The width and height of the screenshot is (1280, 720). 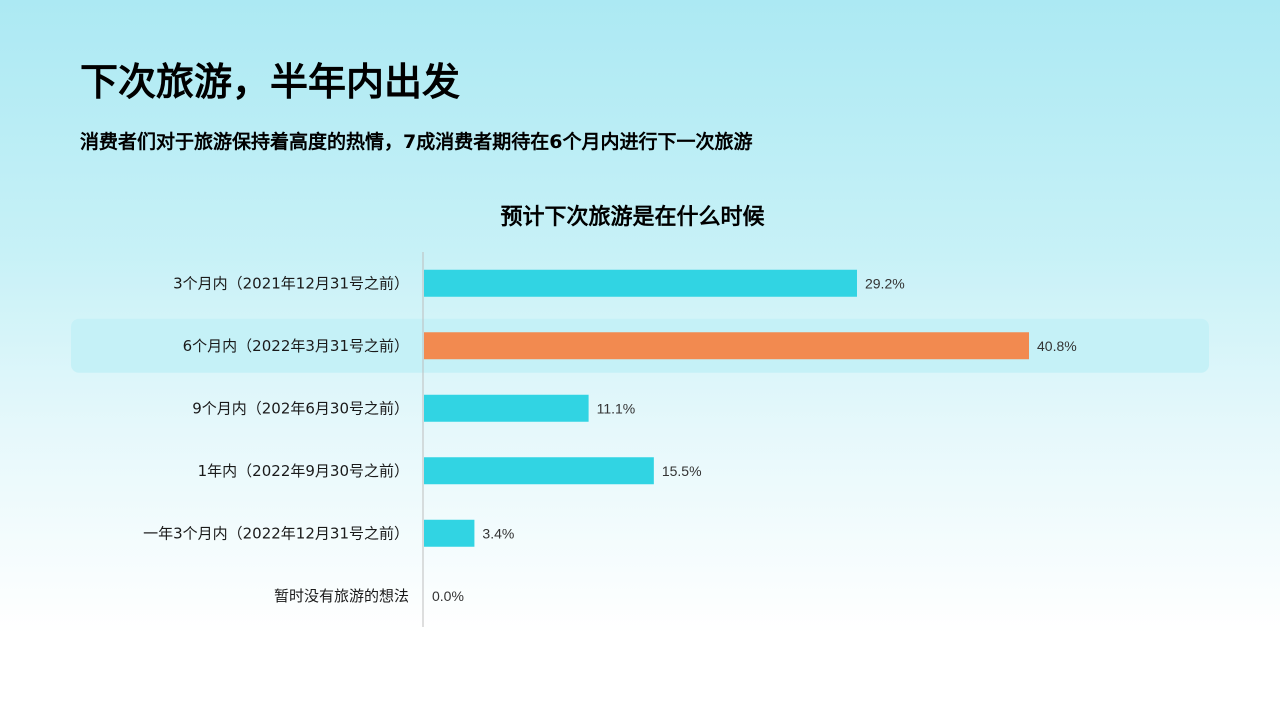 What do you see at coordinates (270, 82) in the screenshot?
I see `page-title: 下次旅游，半年内出发` at bounding box center [270, 82].